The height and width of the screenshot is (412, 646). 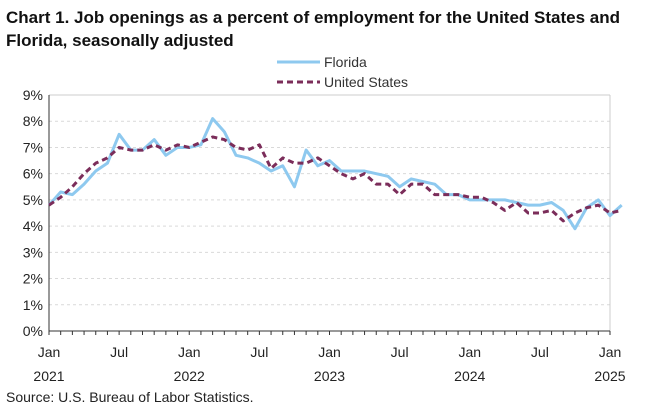 I want to click on y-tick-label: 0%, so click(x=33, y=331).